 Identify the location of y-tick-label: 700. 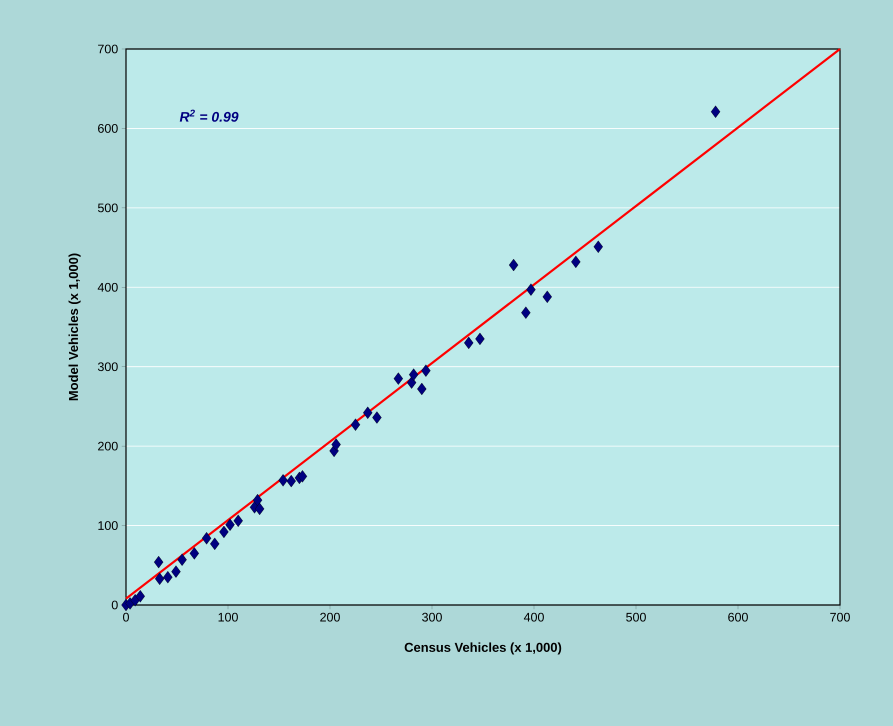
(108, 49).